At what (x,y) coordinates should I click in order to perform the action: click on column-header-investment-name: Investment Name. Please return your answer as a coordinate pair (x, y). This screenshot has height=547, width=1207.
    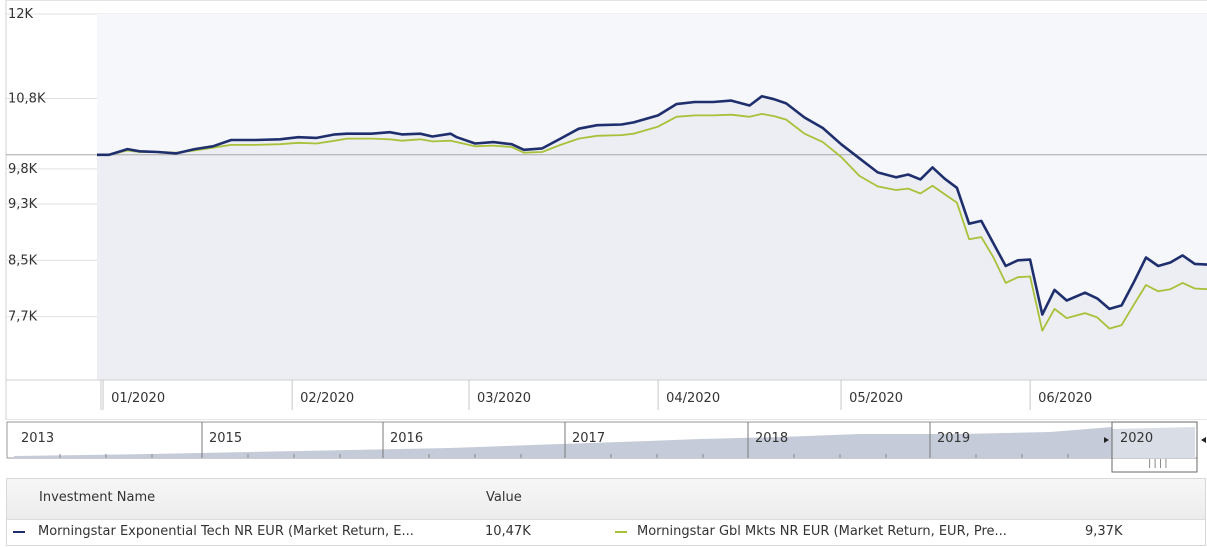
    Looking at the image, I should click on (97, 497).